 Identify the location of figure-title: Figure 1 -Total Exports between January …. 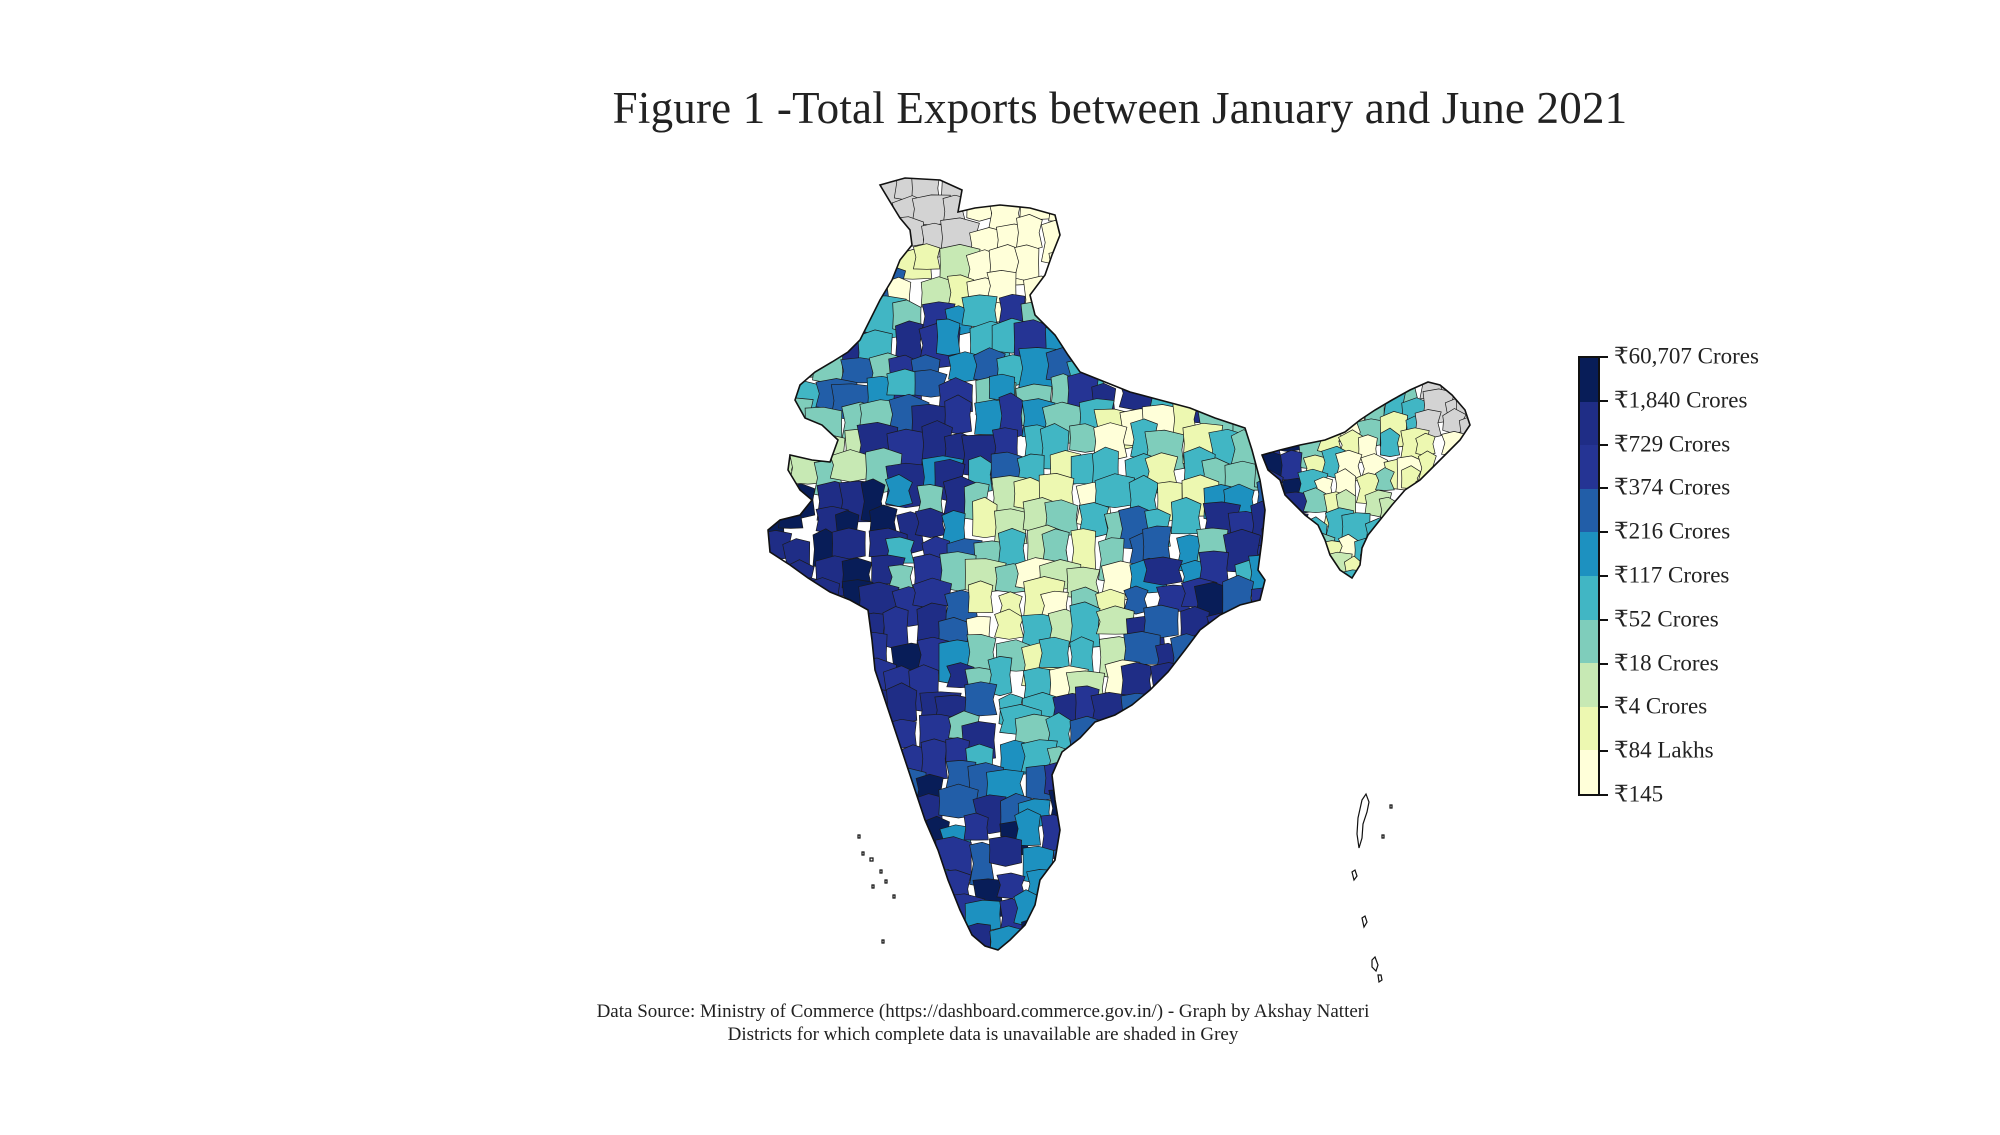
(1120, 108).